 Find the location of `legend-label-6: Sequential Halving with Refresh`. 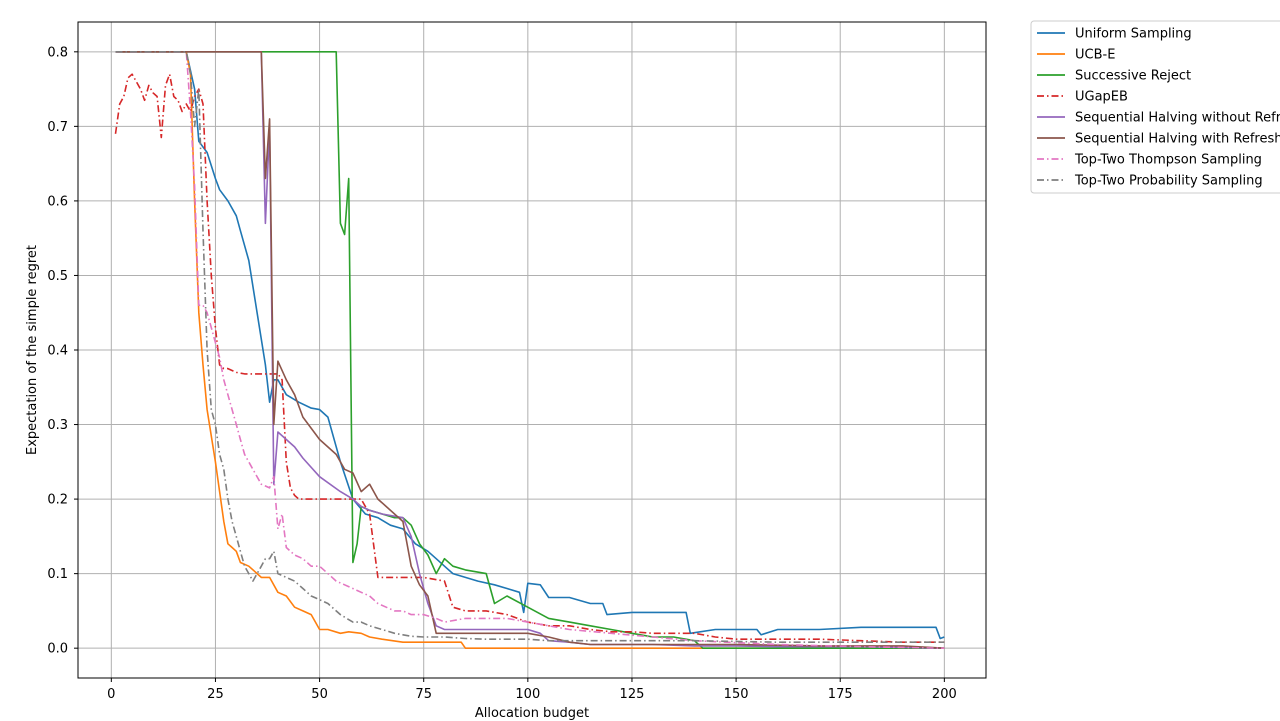

legend-label-6: Sequential Halving with Refresh is located at coordinates (1177, 139).